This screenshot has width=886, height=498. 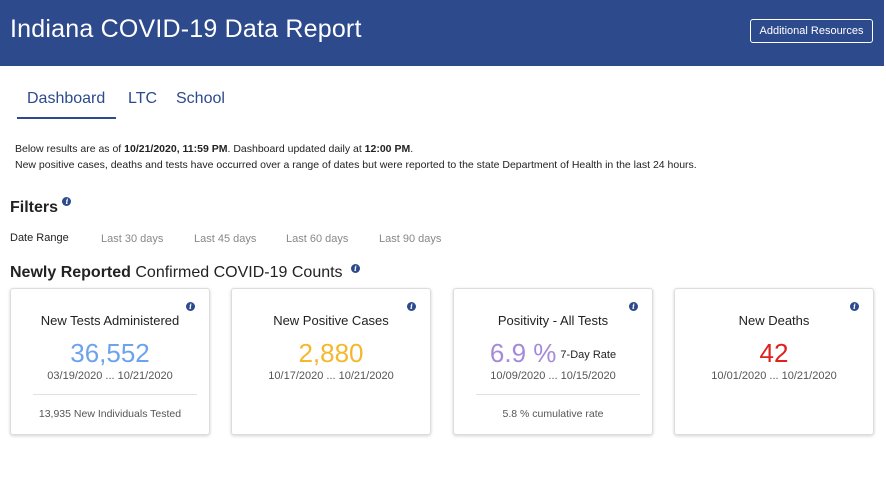 I want to click on card-date-range: 10/01/2020 ... 10/21/2020, so click(x=774, y=376).